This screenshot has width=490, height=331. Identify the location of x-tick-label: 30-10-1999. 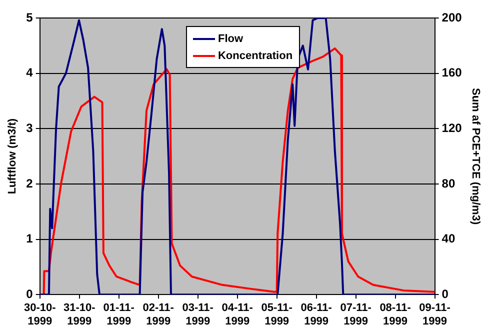
(40, 315).